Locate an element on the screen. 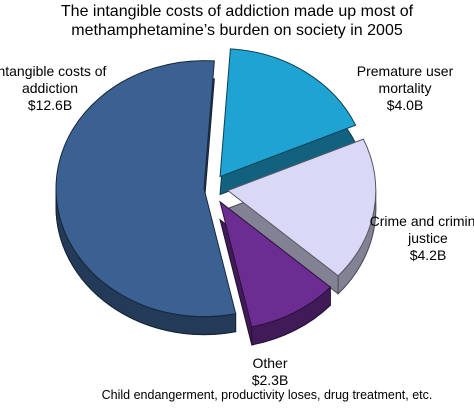  category-label: Intangible costs of addiction is located at coordinates (53, 79).